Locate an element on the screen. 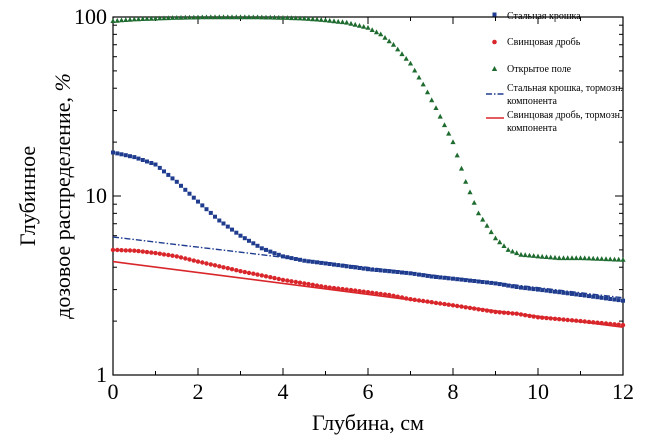 This screenshot has height=439, width=651. x-tick-label: 6 is located at coordinates (368, 391).